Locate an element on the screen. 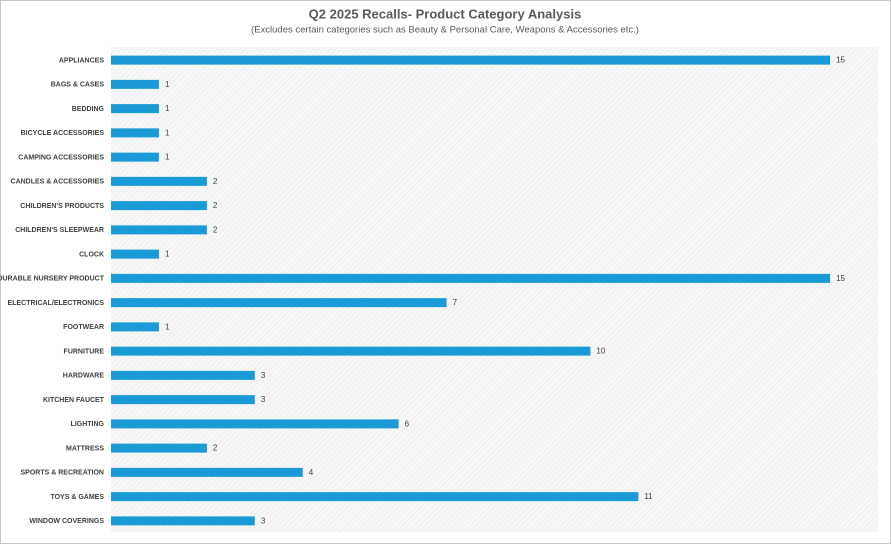  y-tick-label: ELECTRICAL/ELECTRONICS is located at coordinates (56, 303).